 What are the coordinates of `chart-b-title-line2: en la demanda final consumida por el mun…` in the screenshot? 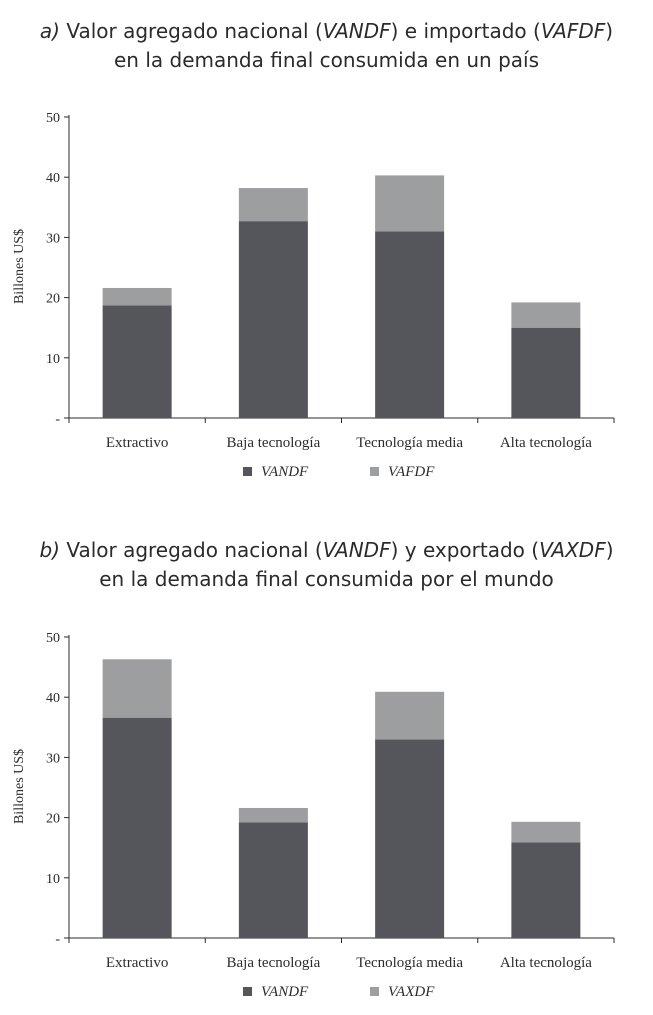 It's located at (326, 579).